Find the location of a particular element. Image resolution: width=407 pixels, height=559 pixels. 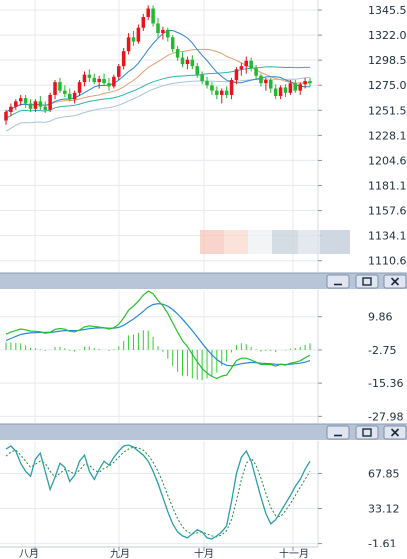

y-tick-label: 1181.10 is located at coordinates (387, 185).